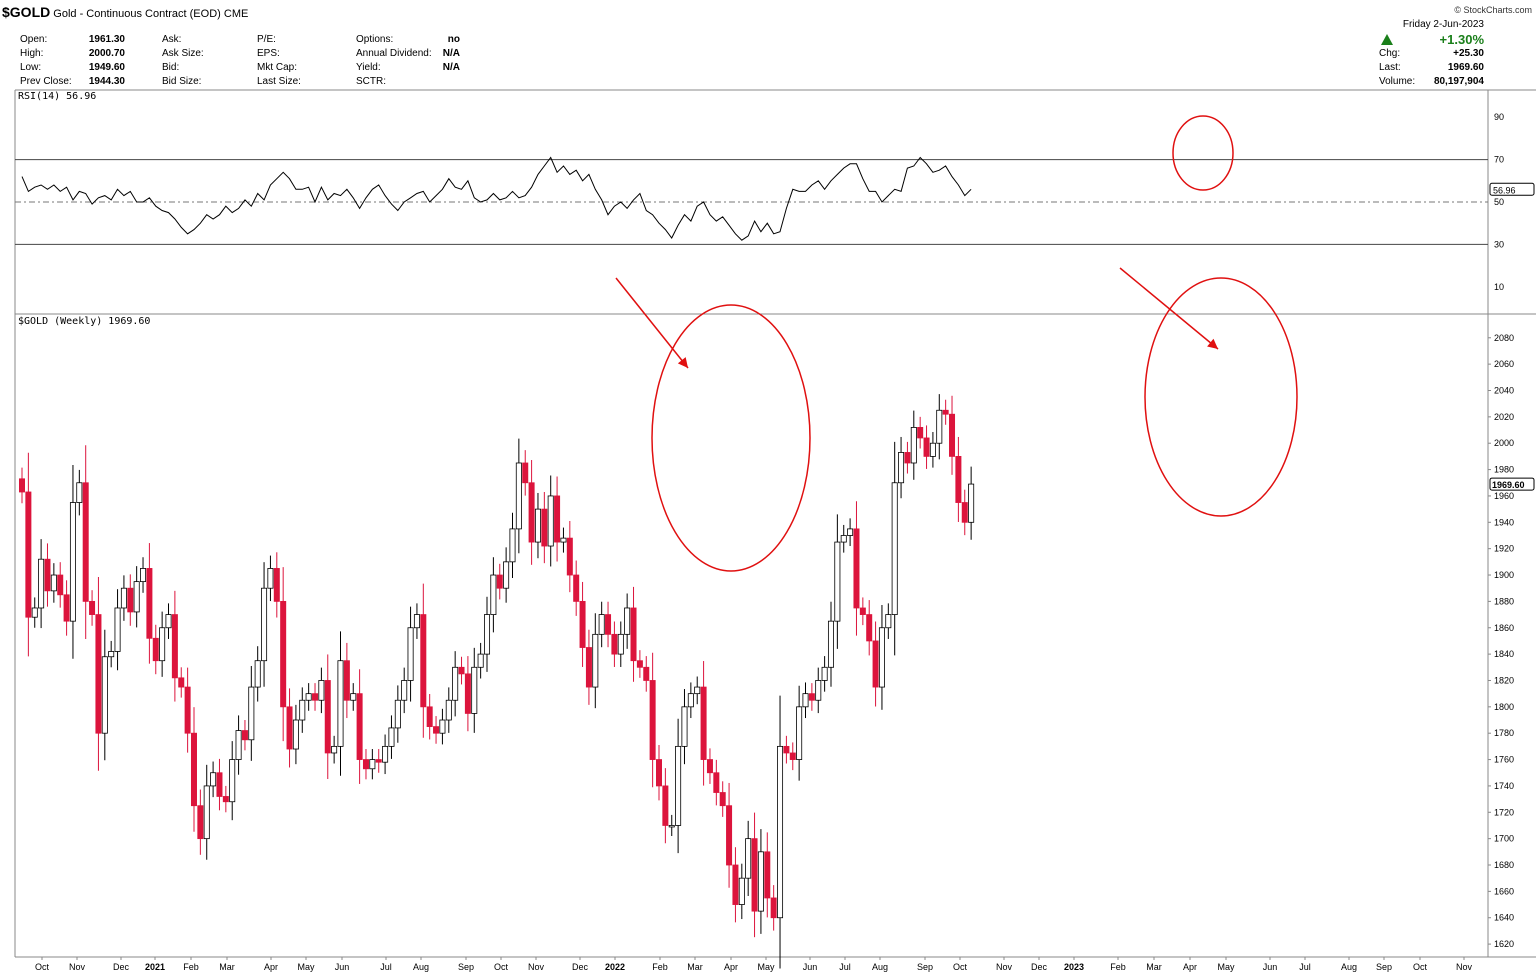 The image size is (1536, 974). Describe the element at coordinates (1499, 244) in the screenshot. I see `rsi-tick-label: 30` at that location.